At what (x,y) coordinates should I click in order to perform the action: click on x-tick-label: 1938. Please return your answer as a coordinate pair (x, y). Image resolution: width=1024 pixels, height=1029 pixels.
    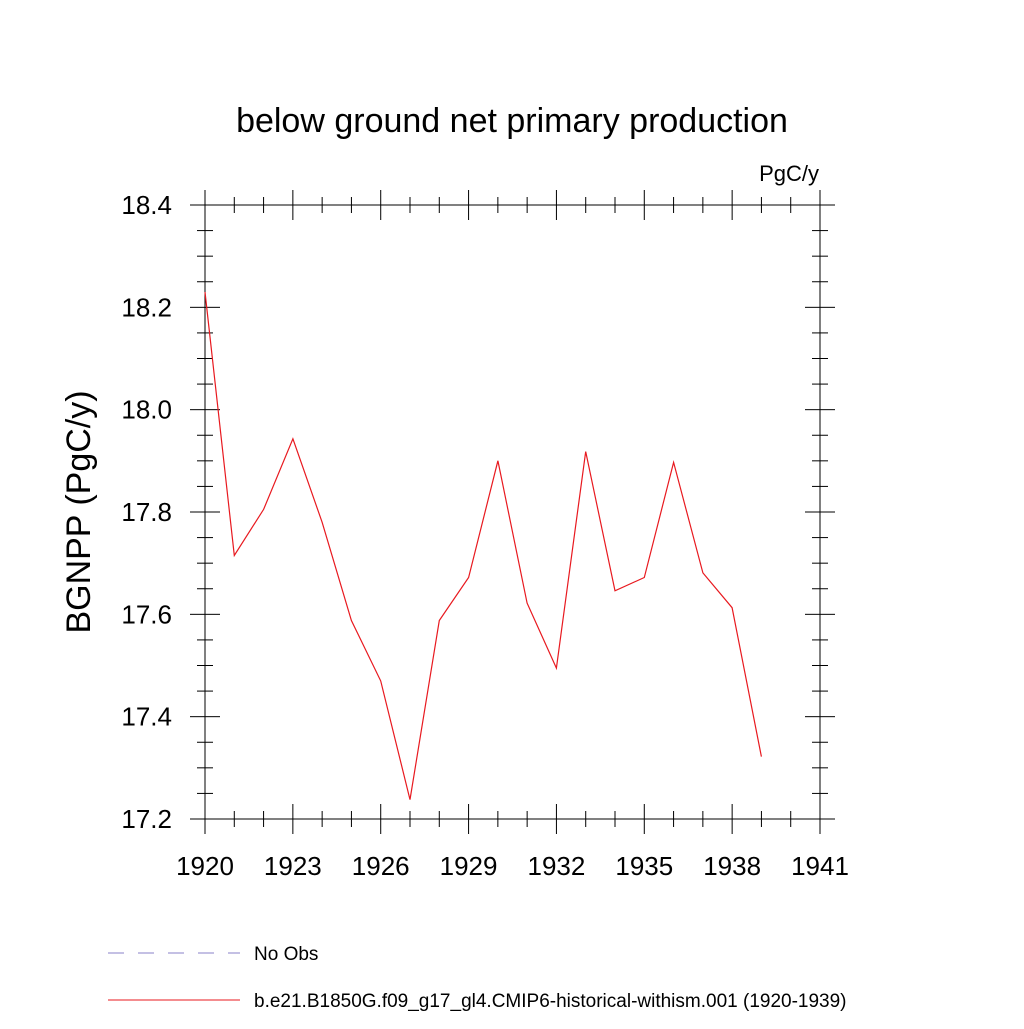
    Looking at the image, I should click on (732, 866).